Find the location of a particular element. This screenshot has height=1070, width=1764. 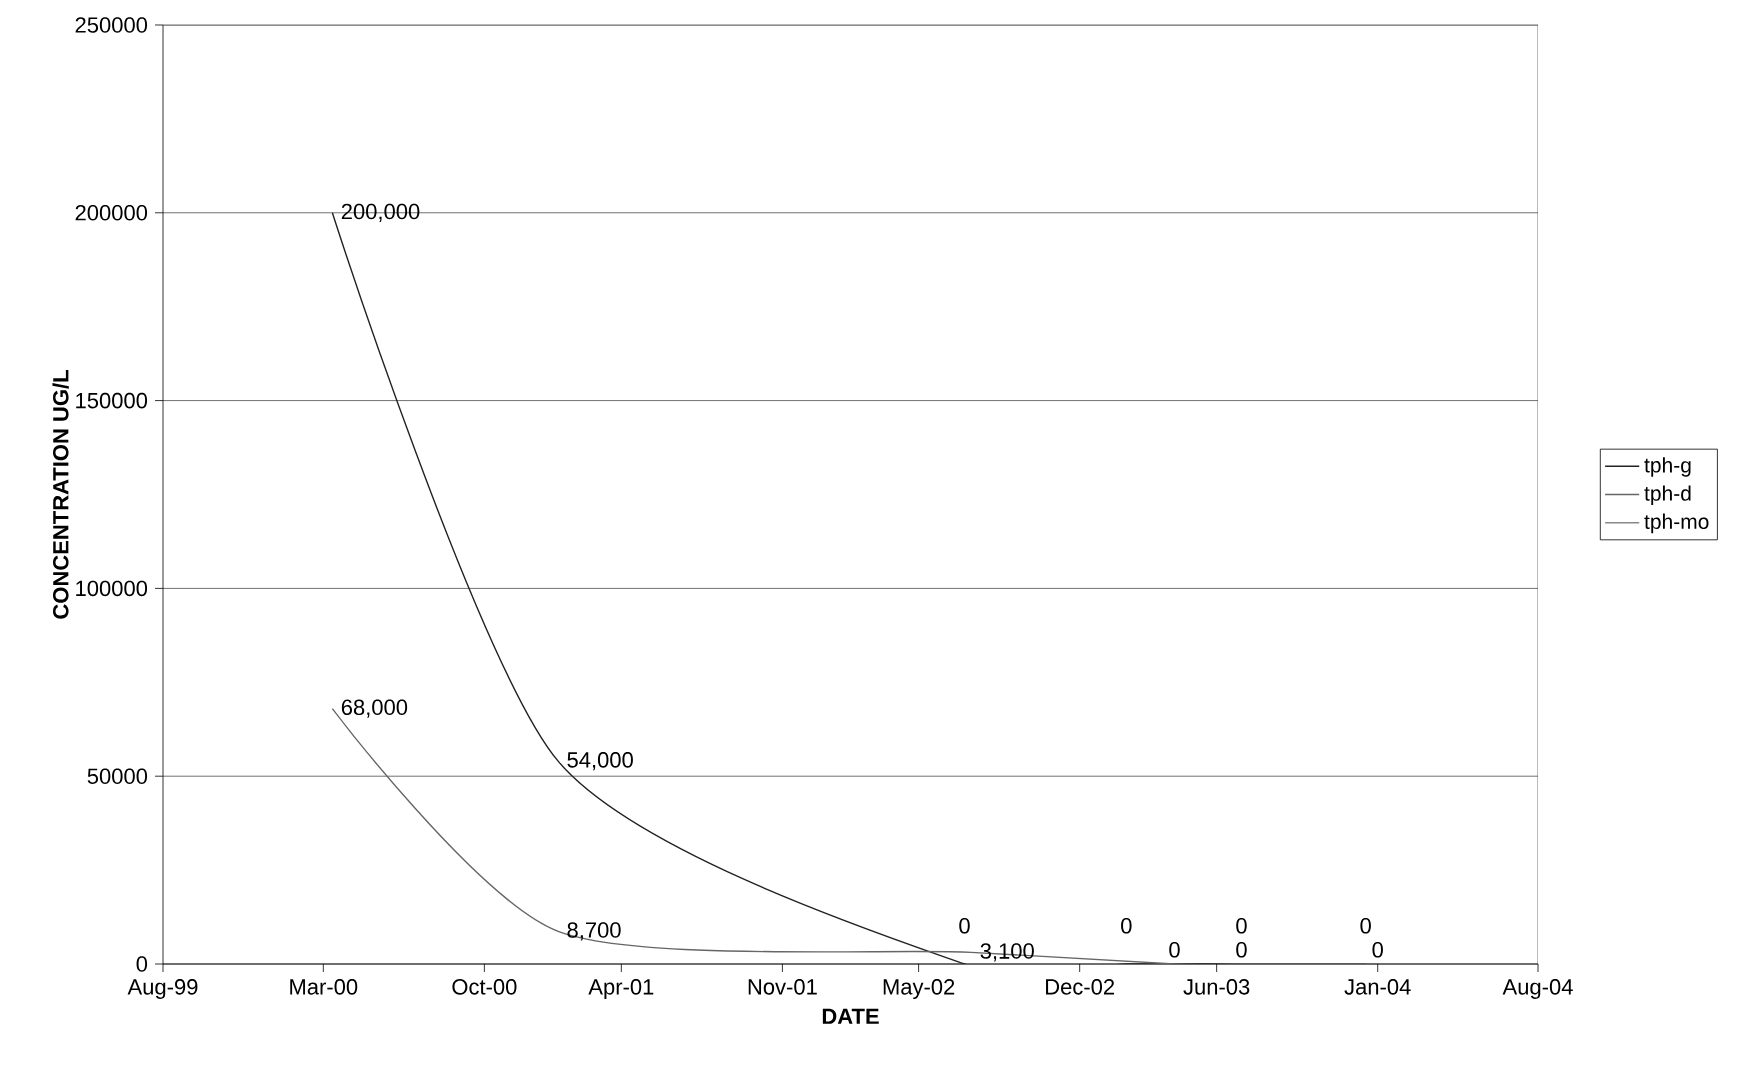

x-tick-label: Dec-02 is located at coordinates (1080, 987).